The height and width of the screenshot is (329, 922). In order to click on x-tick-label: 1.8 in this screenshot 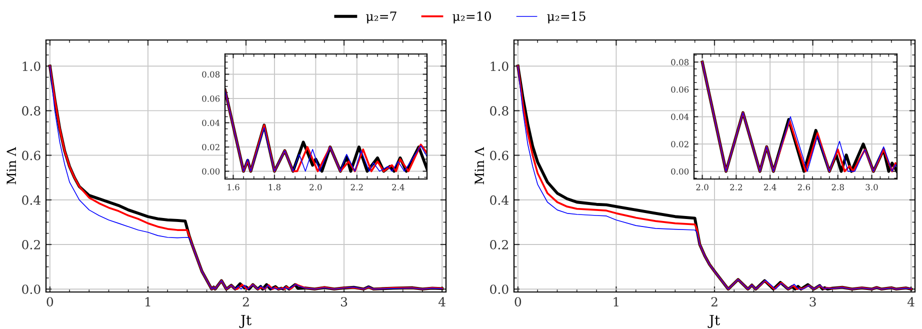, I will do `click(274, 187)`.